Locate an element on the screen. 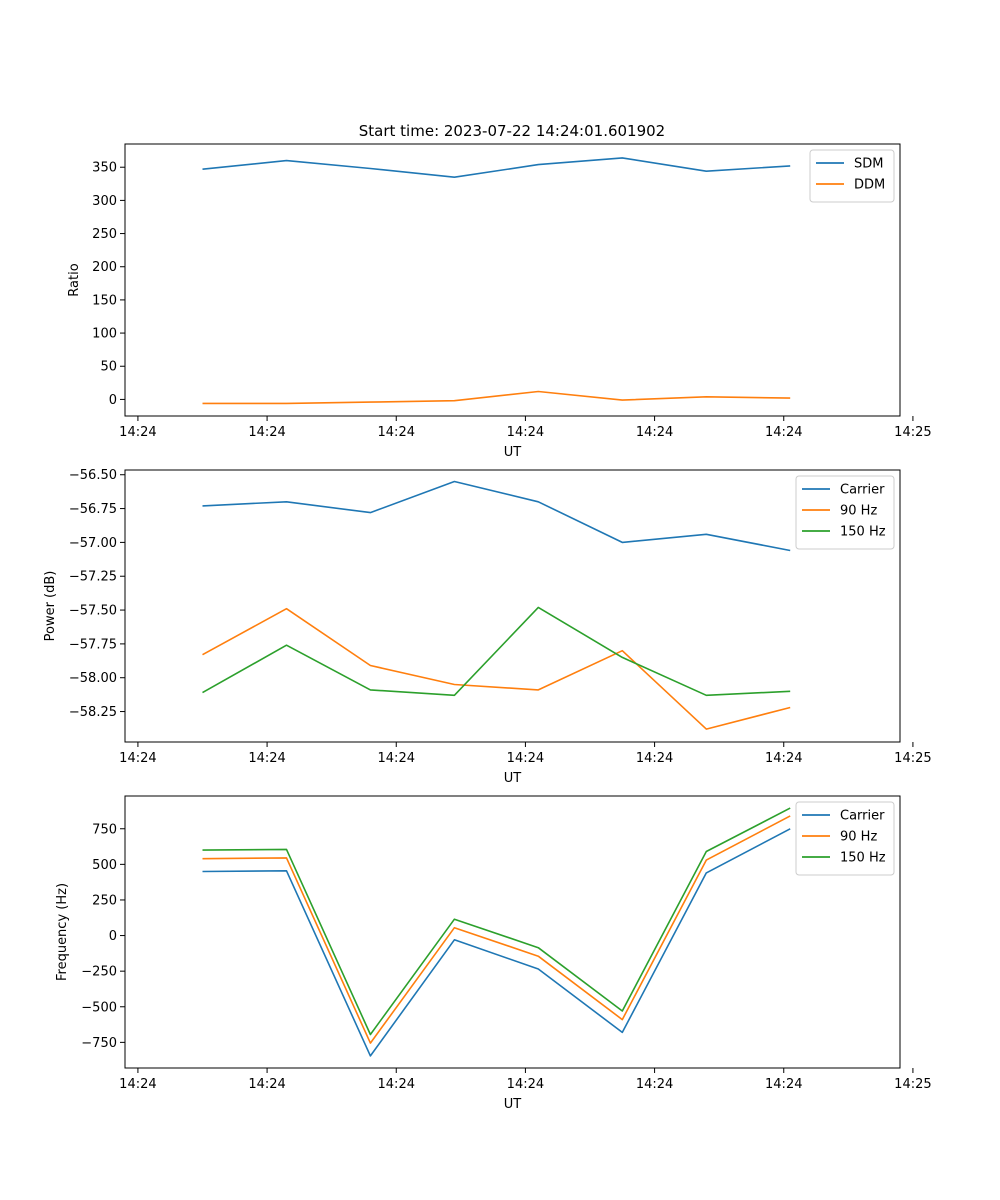  y-tick-label: 150 is located at coordinates (104, 300).